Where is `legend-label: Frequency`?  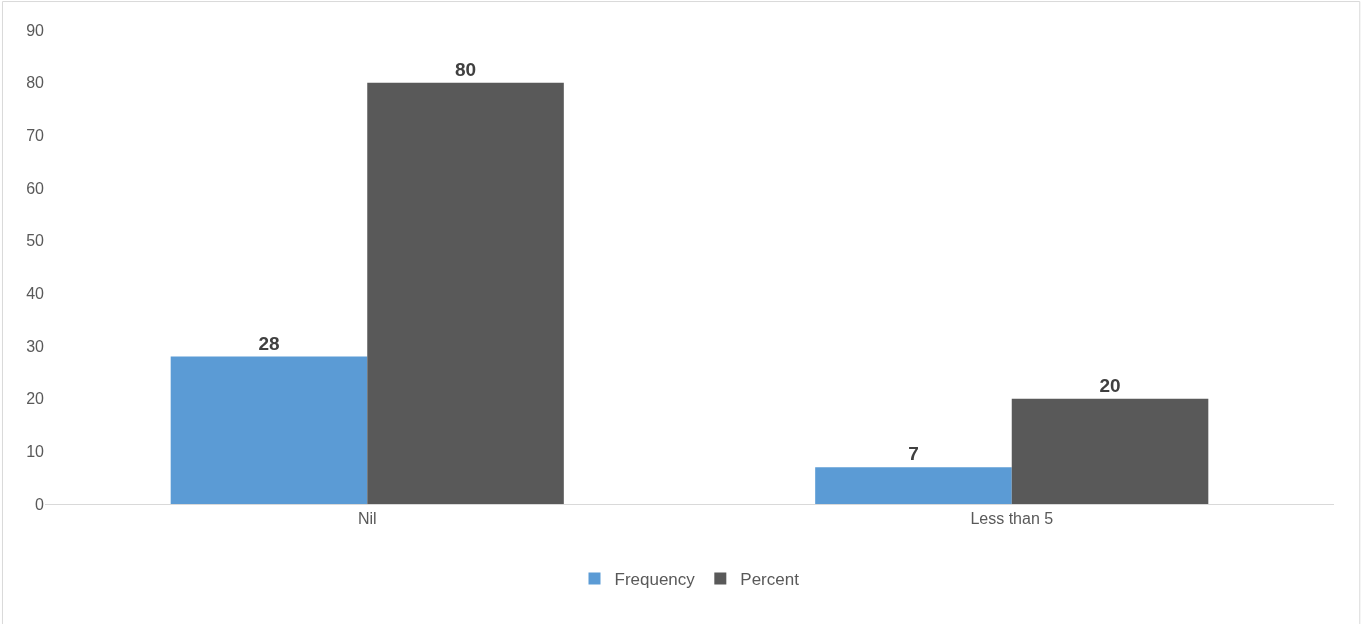
legend-label: Frequency is located at coordinates (655, 580).